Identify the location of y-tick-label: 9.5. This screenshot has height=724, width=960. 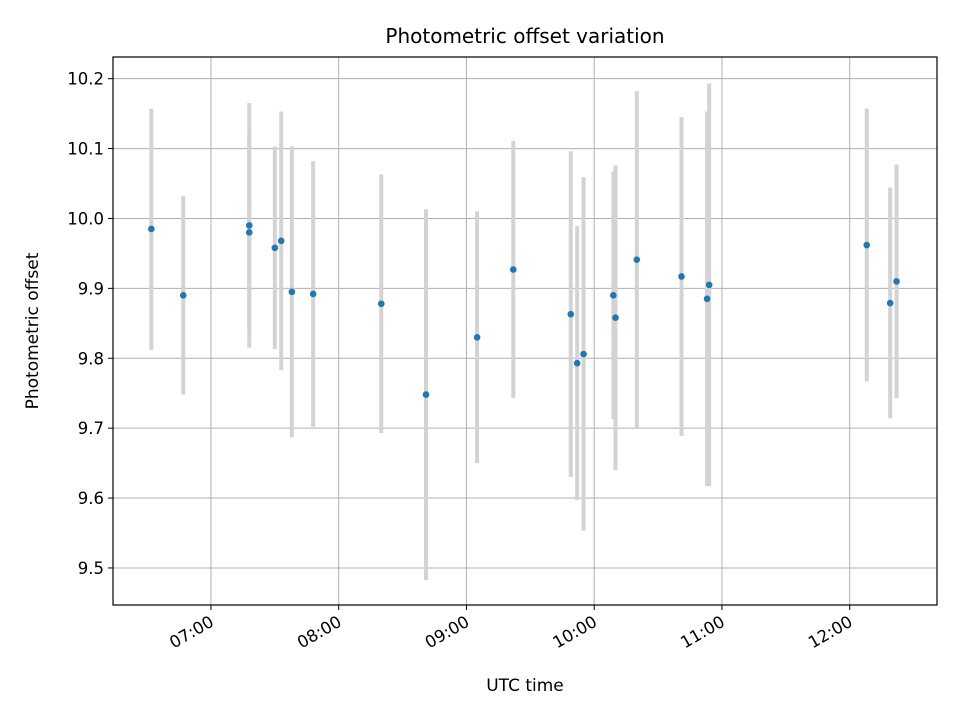
(91, 568).